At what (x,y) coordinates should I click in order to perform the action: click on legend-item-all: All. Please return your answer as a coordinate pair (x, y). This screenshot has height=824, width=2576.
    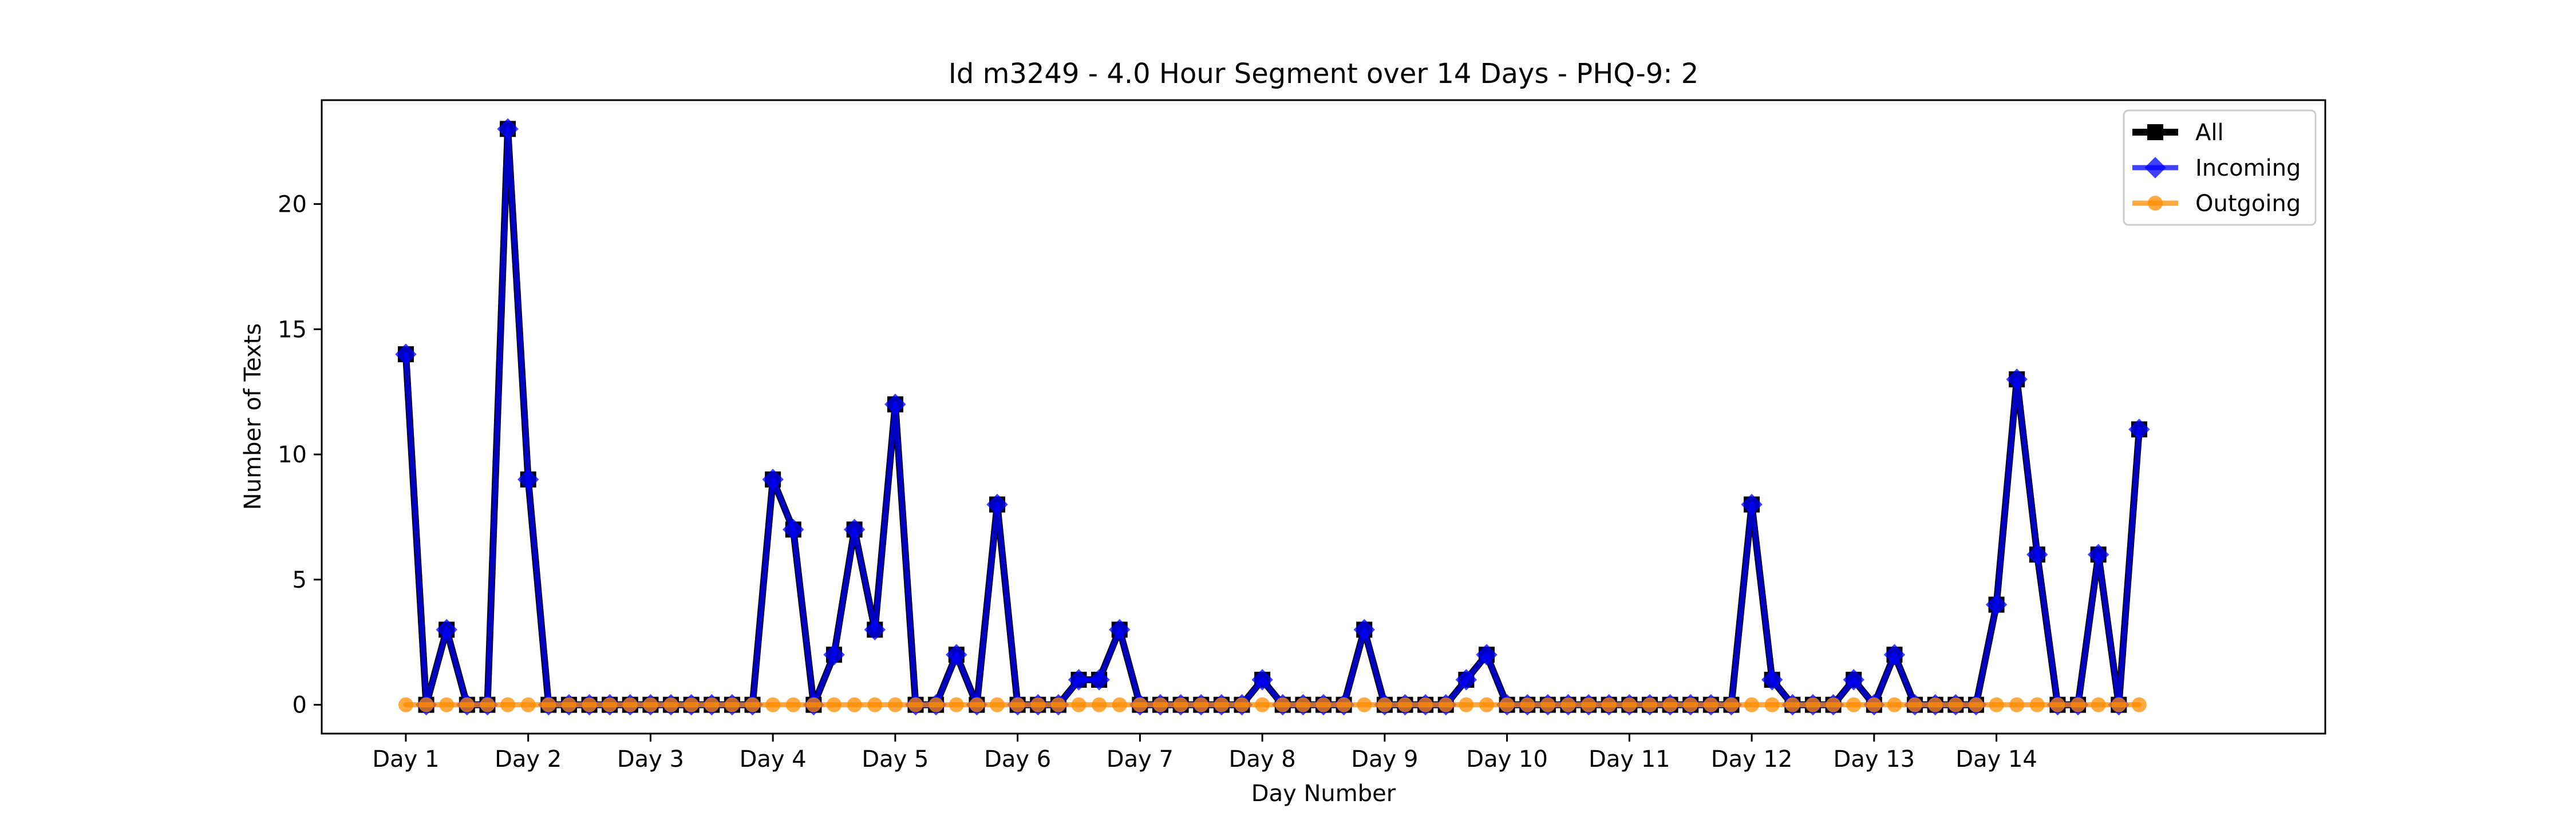
    Looking at the image, I should click on (2178, 133).